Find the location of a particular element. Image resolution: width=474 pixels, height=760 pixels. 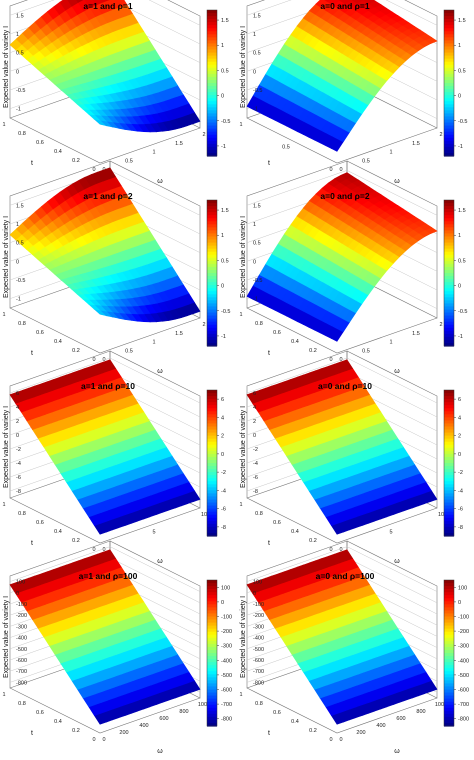

z-tick-label: -100 is located at coordinates (21, 605).